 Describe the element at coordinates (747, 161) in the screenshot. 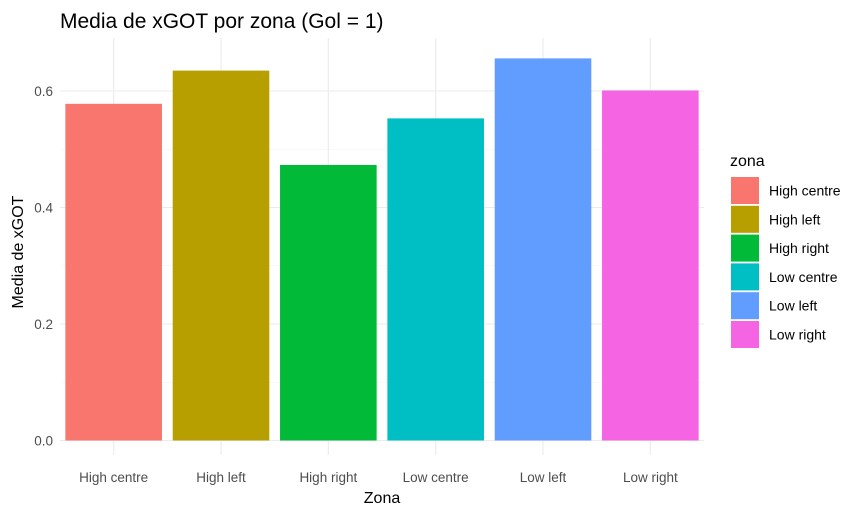

I see `legend-title: zona` at that location.